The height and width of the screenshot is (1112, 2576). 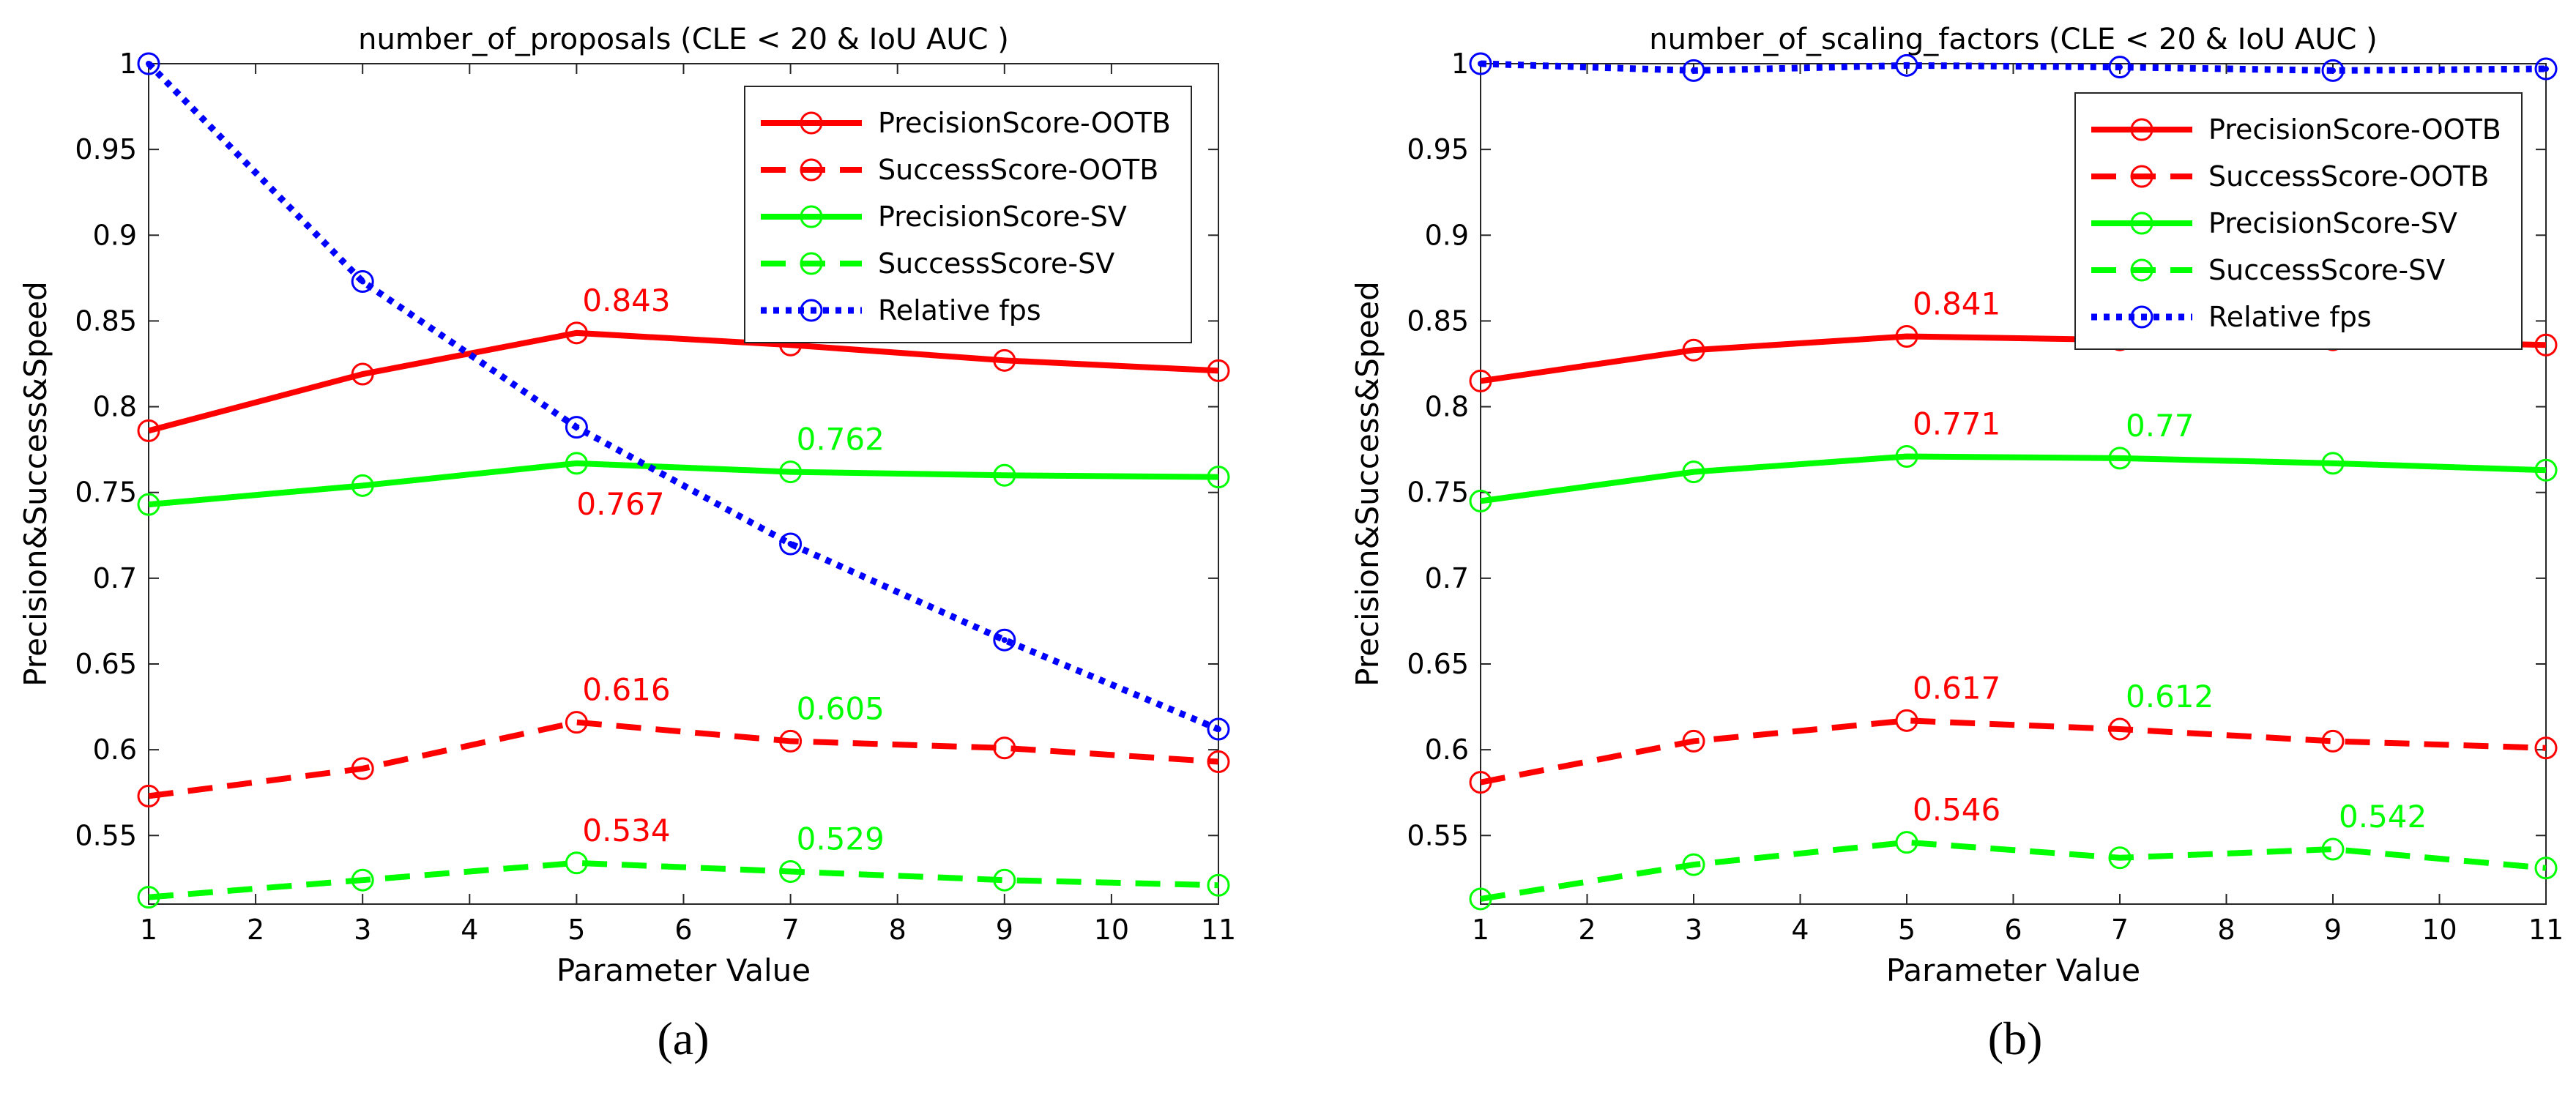 I want to click on x-tick-label: 9, so click(x=2333, y=930).